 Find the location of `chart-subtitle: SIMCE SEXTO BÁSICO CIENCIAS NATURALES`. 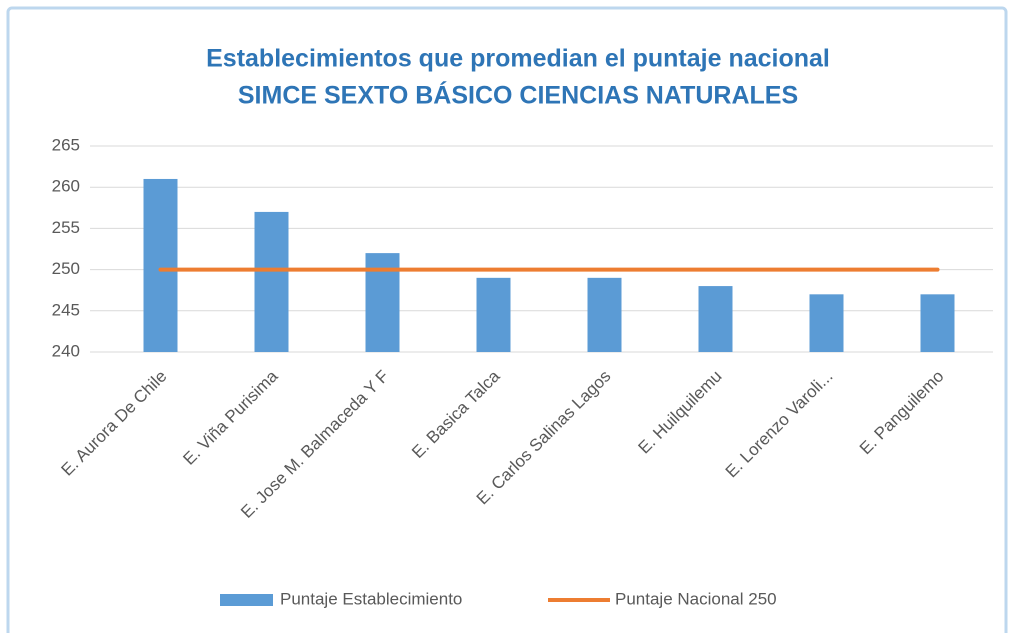

chart-subtitle: SIMCE SEXTO BÁSICO CIENCIAS NATURALES is located at coordinates (518, 95).